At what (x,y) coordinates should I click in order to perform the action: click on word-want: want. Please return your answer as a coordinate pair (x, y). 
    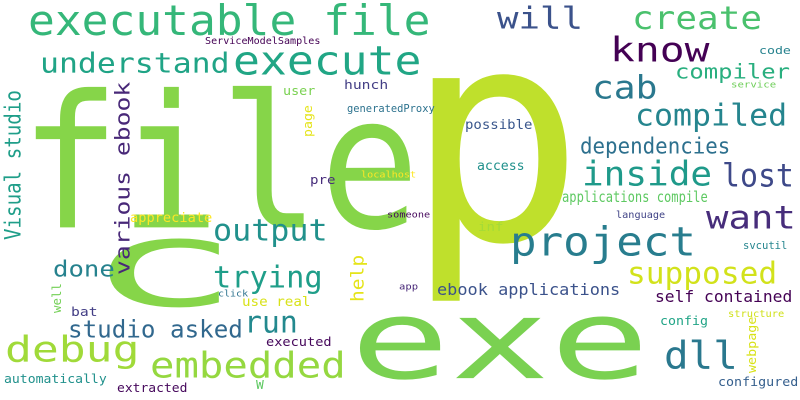
    Looking at the image, I should click on (751, 218).